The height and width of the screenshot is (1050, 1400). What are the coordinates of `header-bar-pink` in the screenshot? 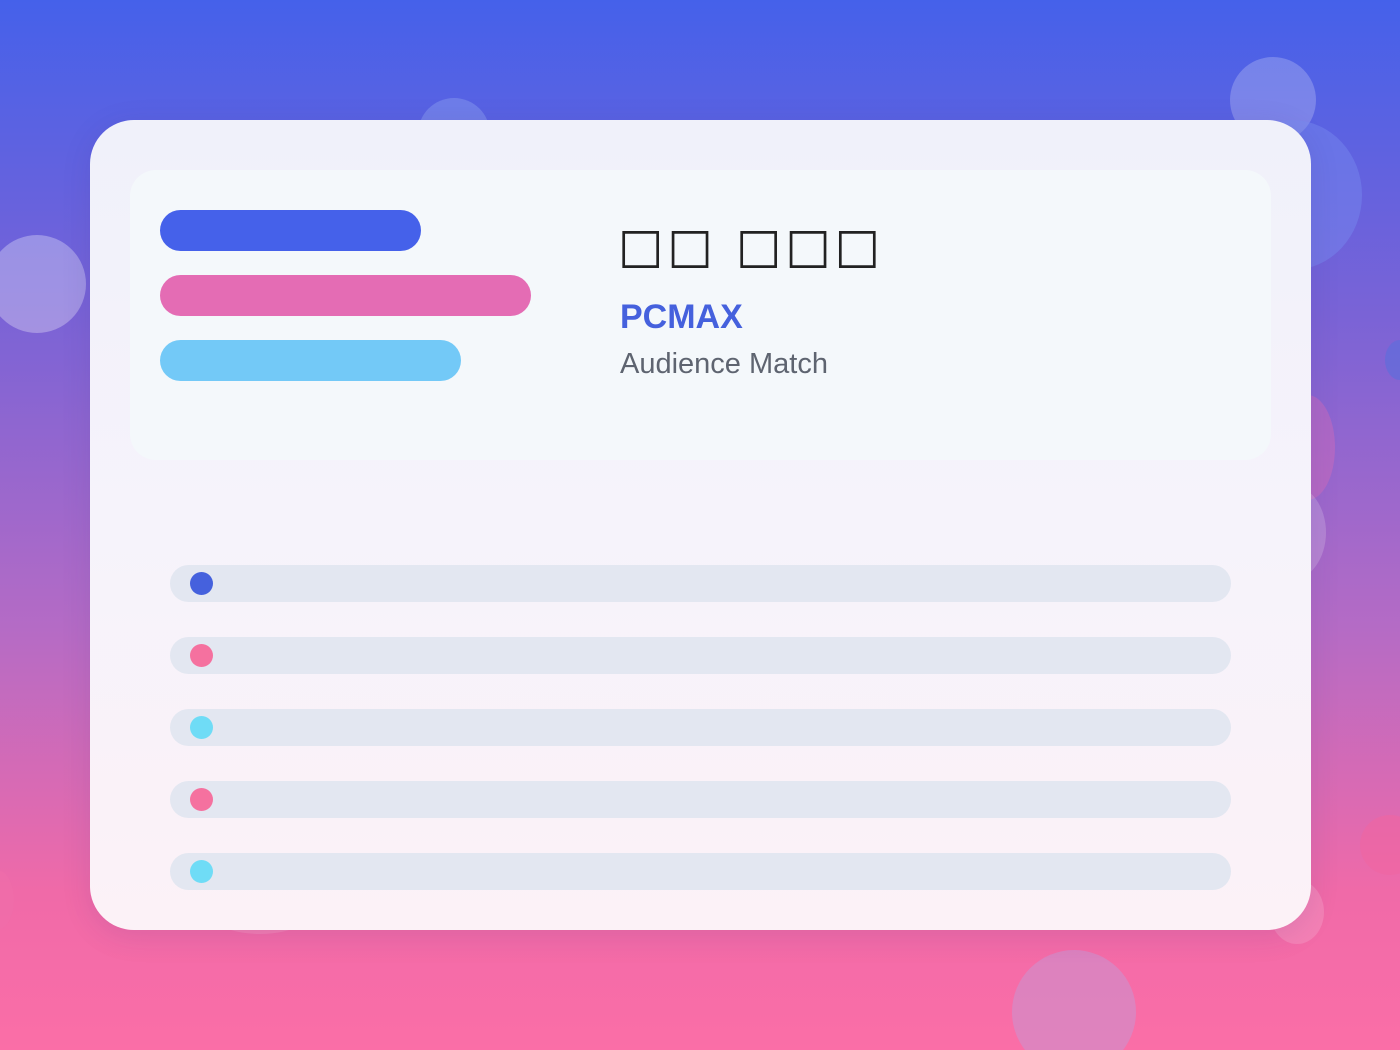 It's located at (345, 295).